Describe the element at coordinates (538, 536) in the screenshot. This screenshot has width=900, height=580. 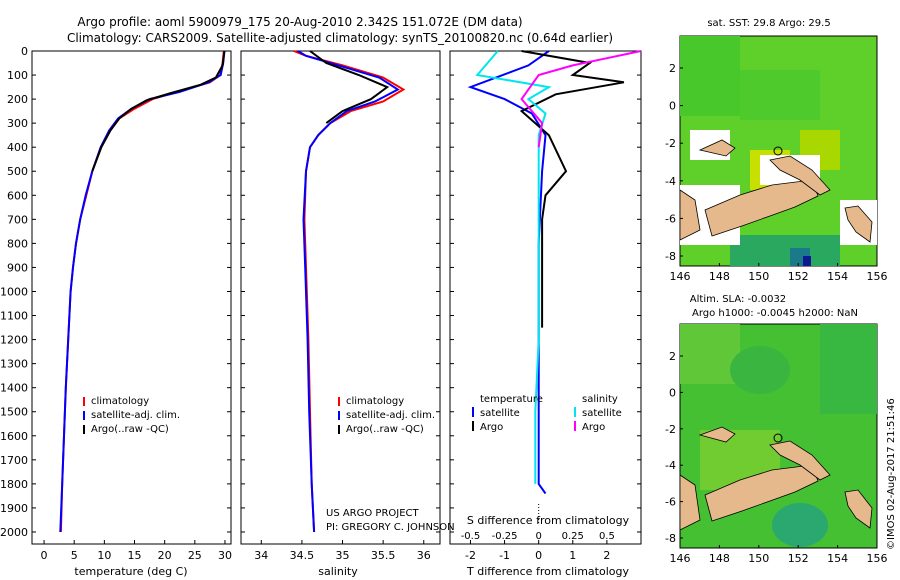
I see `x-top-tick-label: 0` at that location.